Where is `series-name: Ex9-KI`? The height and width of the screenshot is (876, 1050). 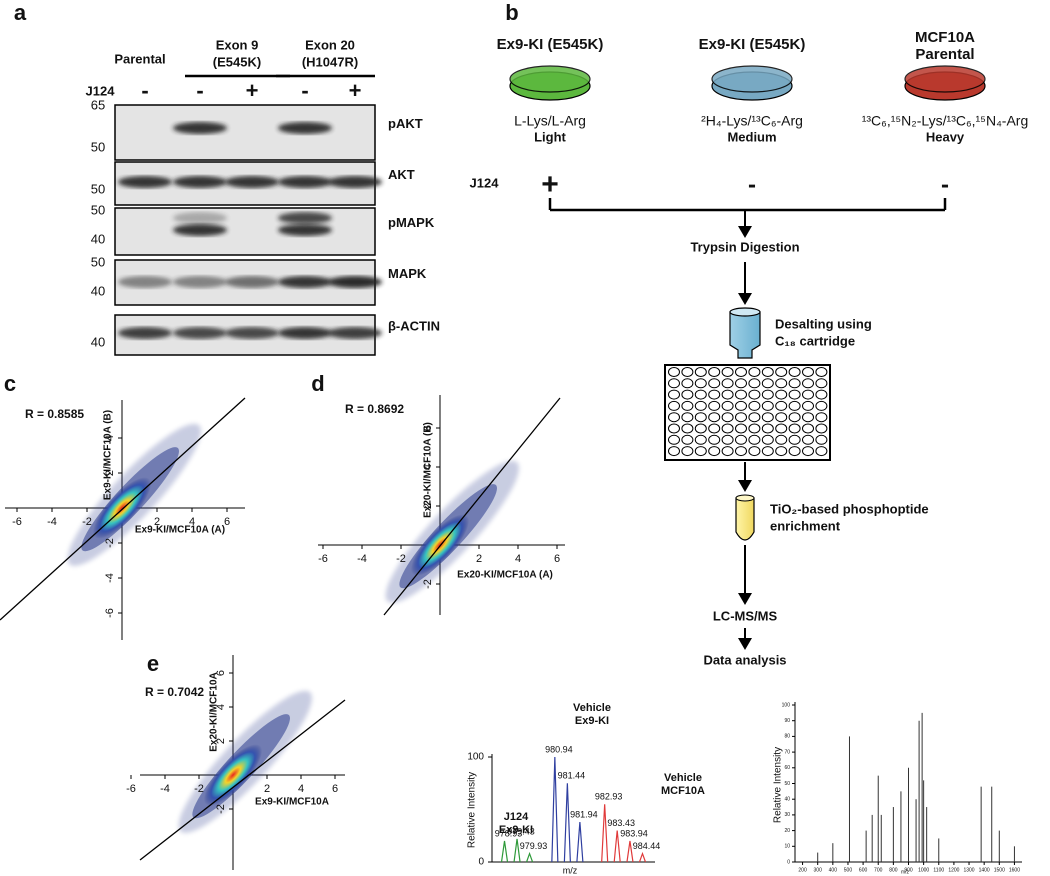
series-name: Ex9-KI is located at coordinates (516, 830).